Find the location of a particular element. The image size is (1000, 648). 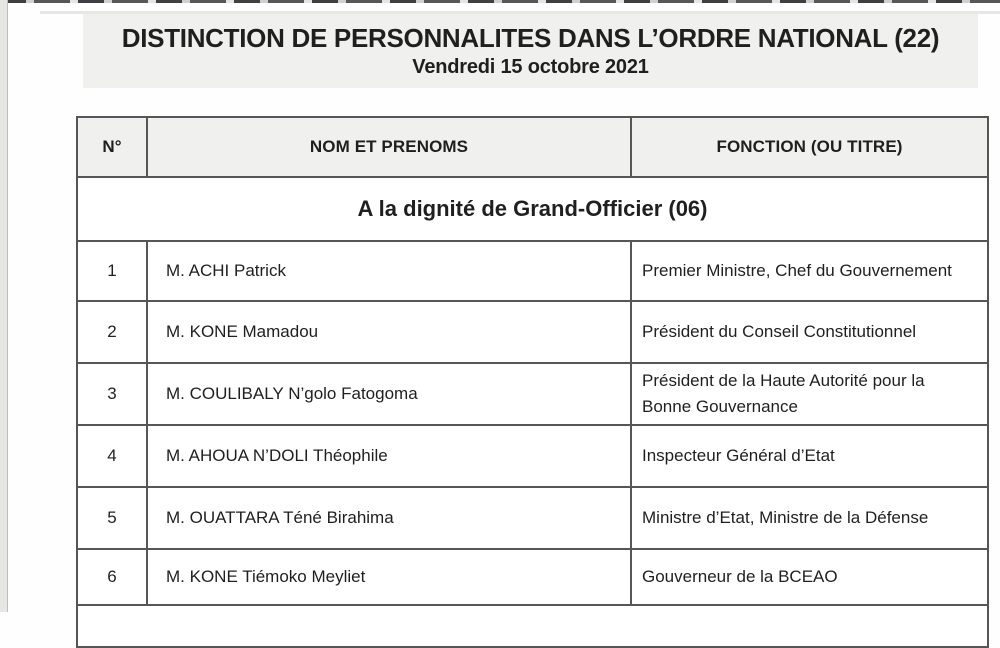

recipient-function: Inspecteur Général d’Etat is located at coordinates (809, 456).